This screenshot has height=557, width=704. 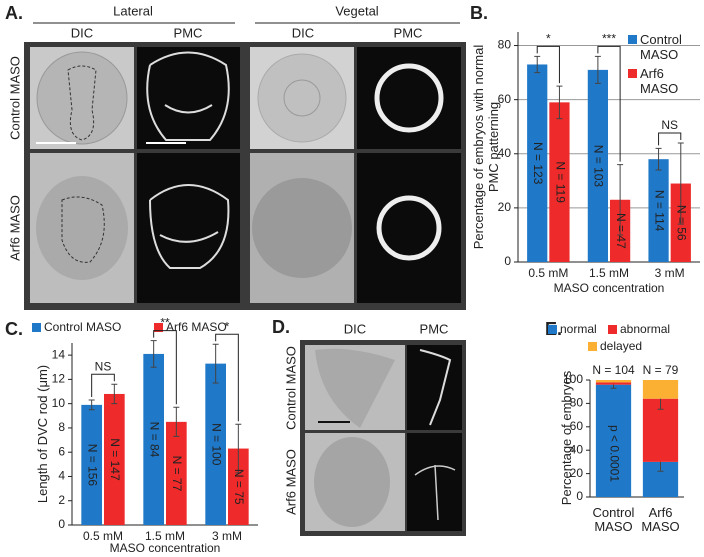 I want to click on y-tick-label: 2, so click(x=61, y=500).